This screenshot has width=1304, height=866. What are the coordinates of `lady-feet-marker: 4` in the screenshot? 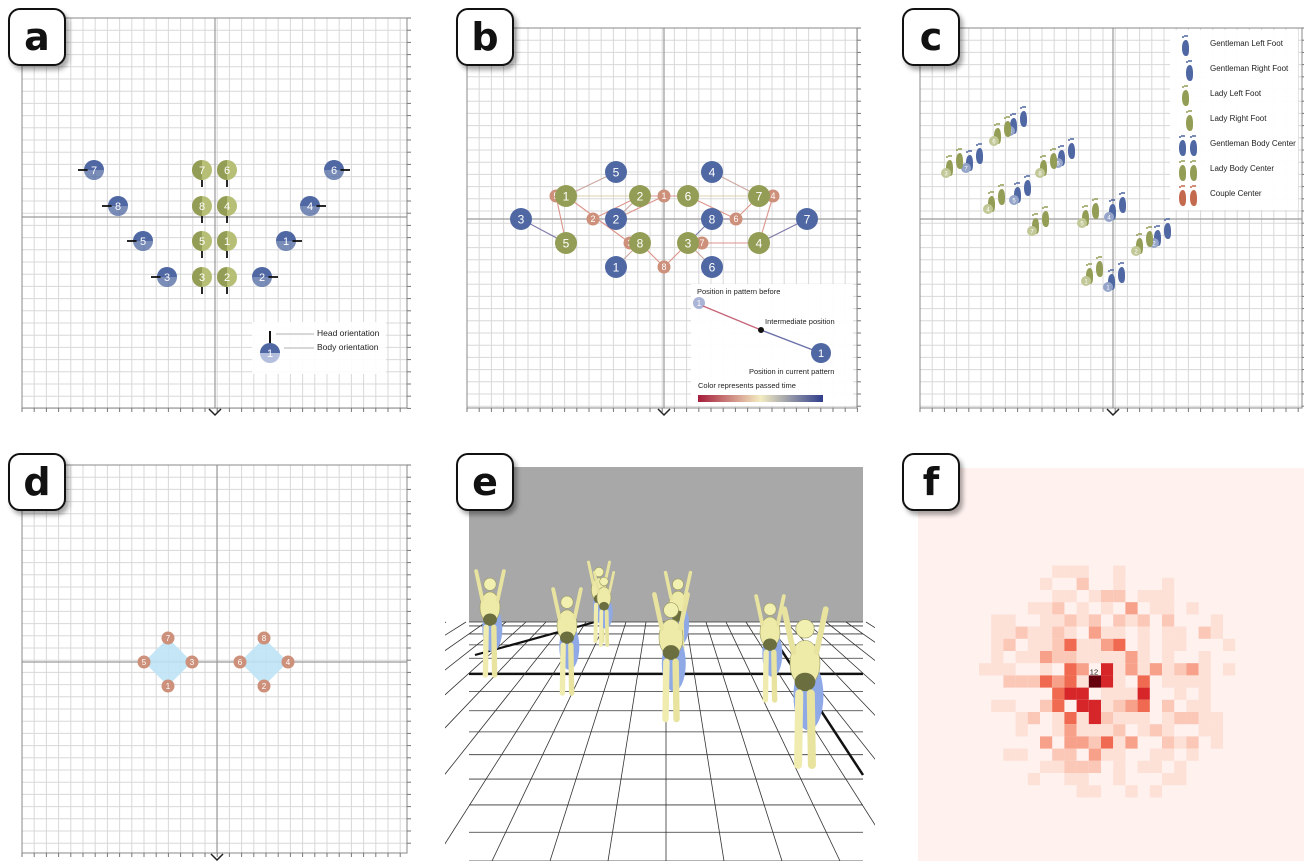 It's located at (994, 199).